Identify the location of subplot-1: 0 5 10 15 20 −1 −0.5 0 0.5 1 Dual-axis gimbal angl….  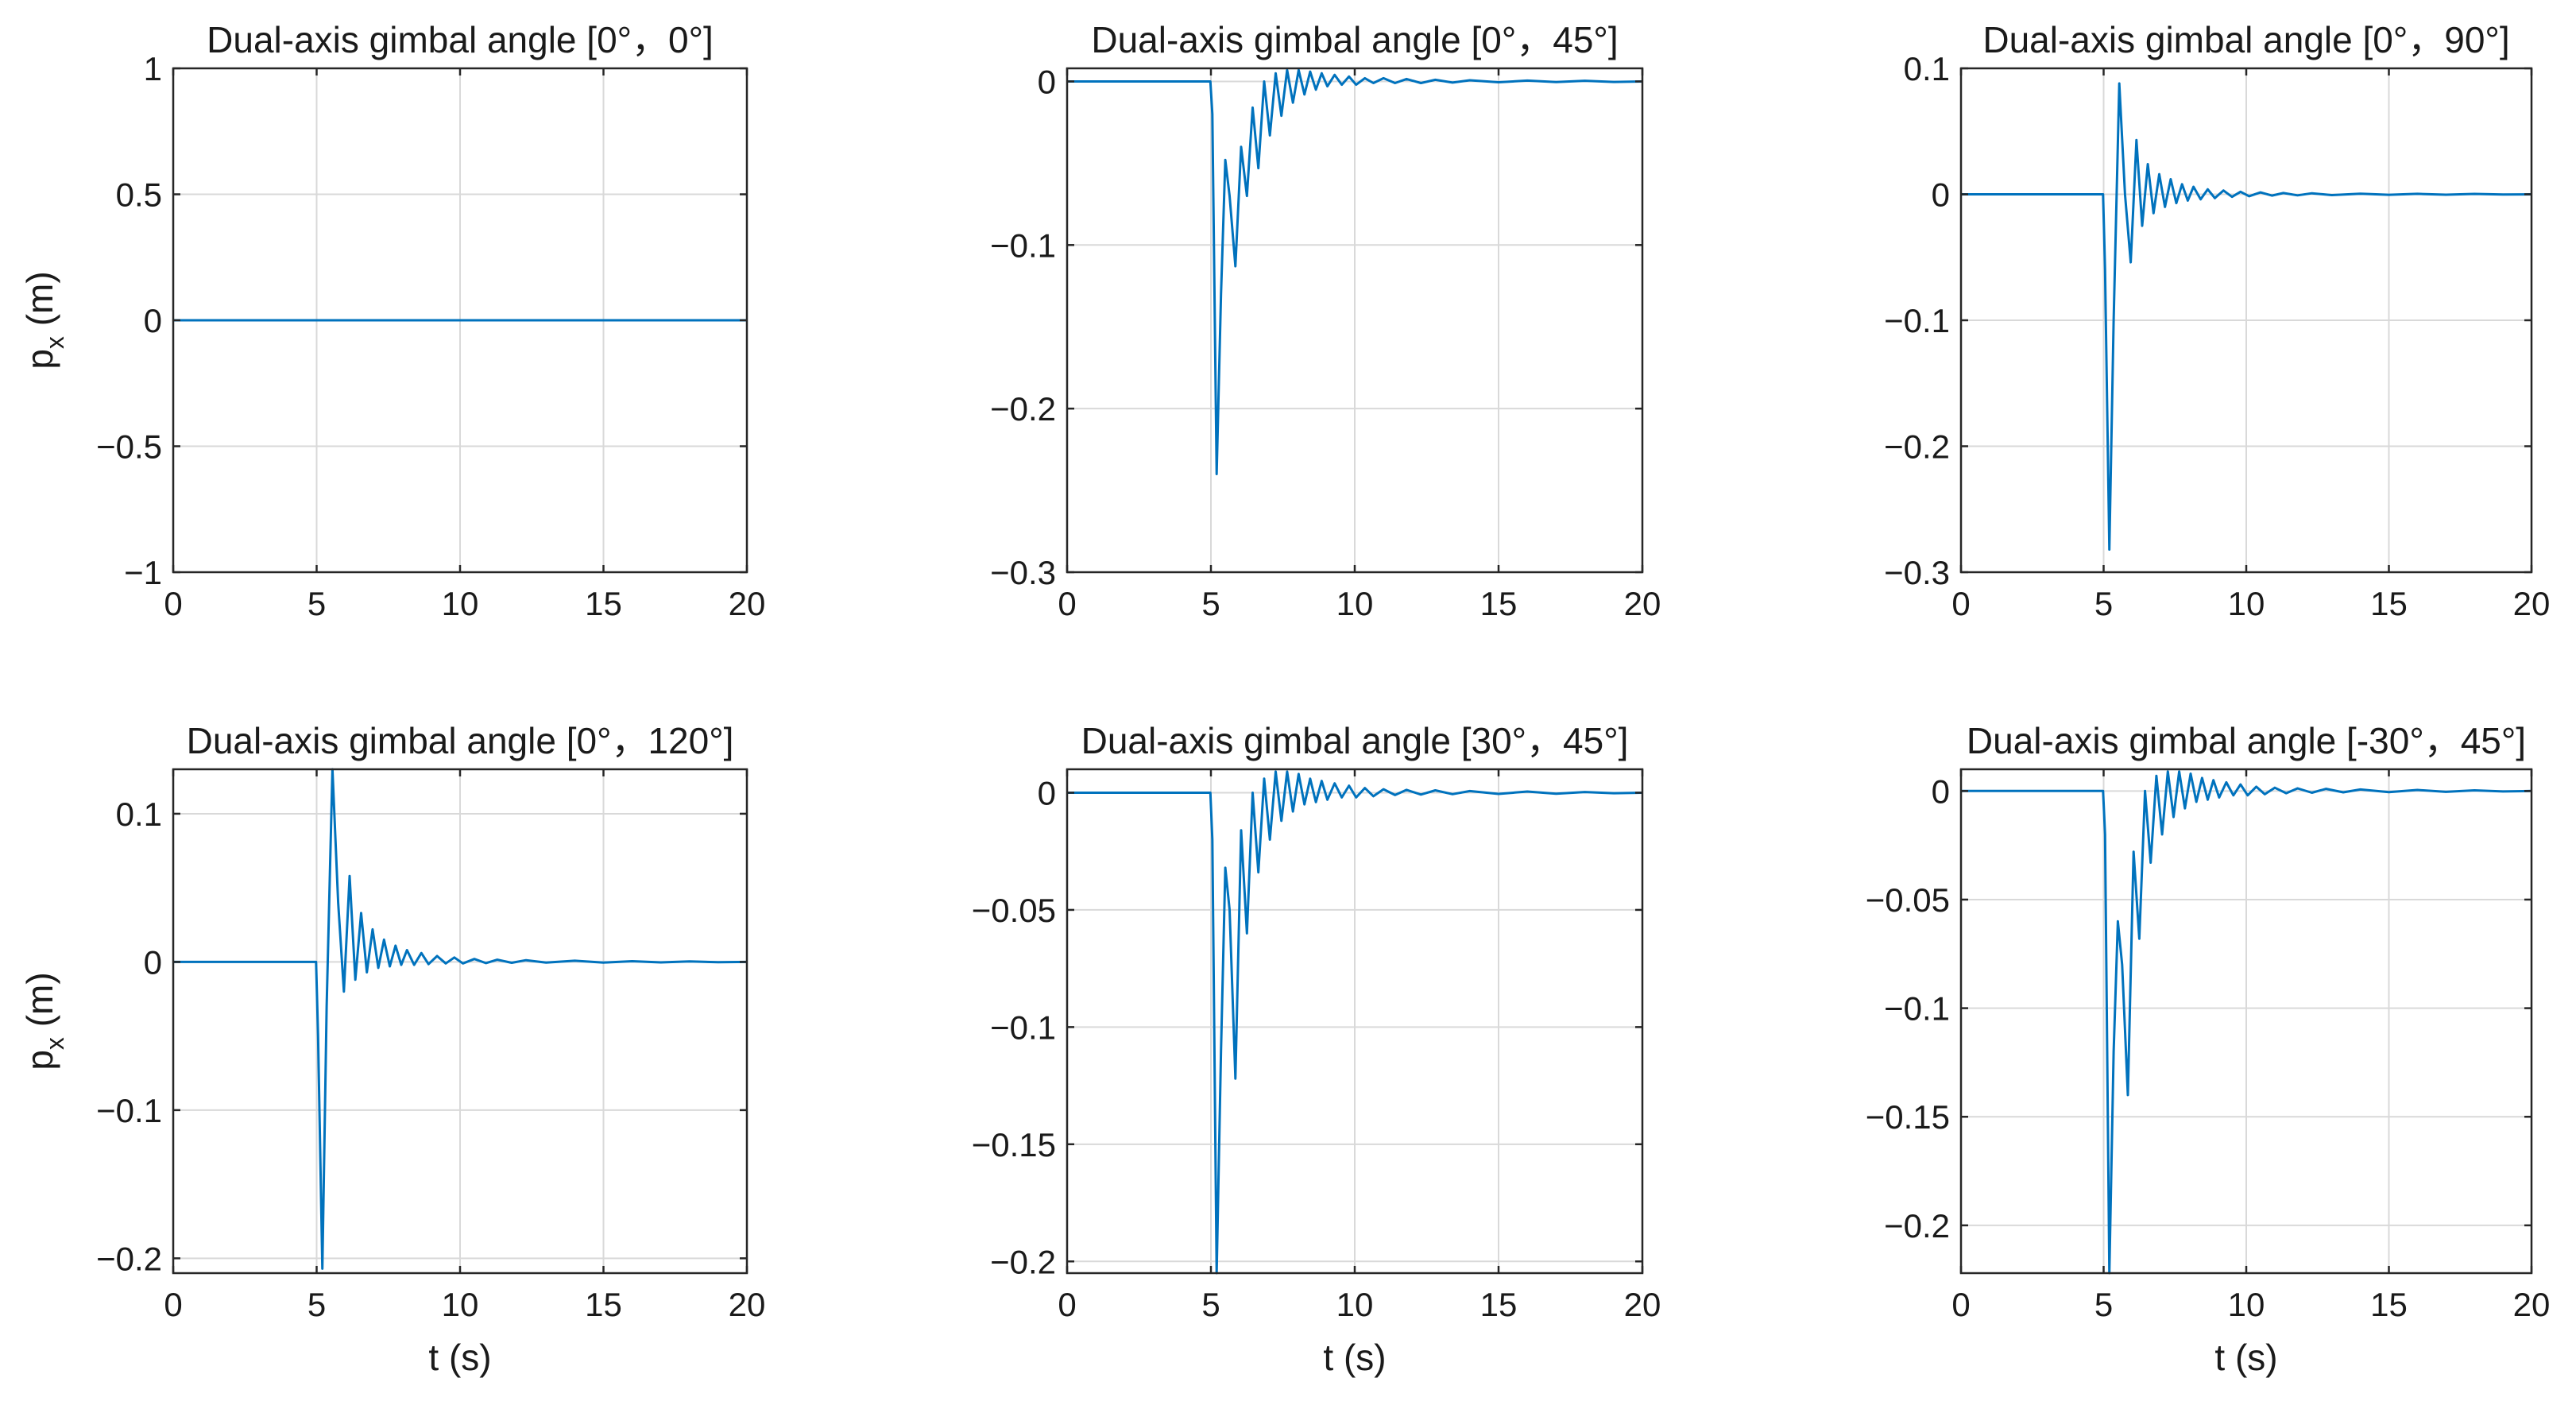
(392, 321).